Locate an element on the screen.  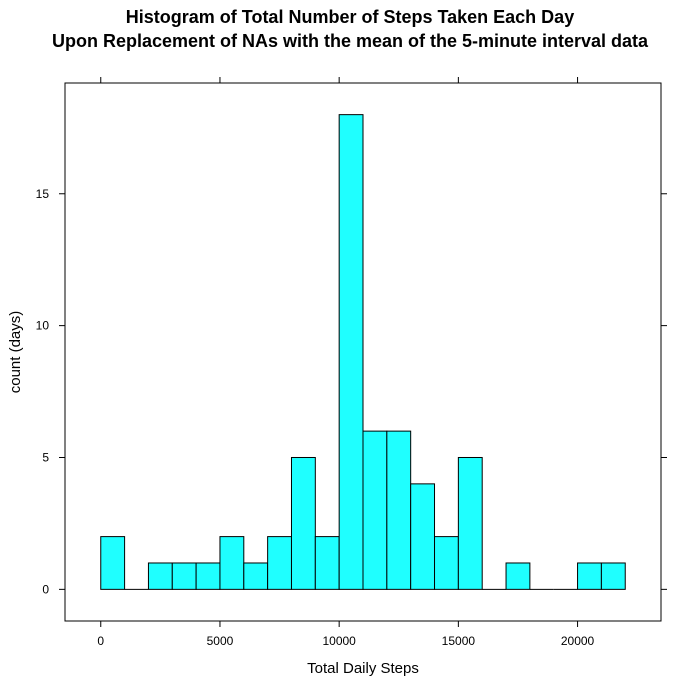
y-tick-label: 15 is located at coordinates (43, 194).